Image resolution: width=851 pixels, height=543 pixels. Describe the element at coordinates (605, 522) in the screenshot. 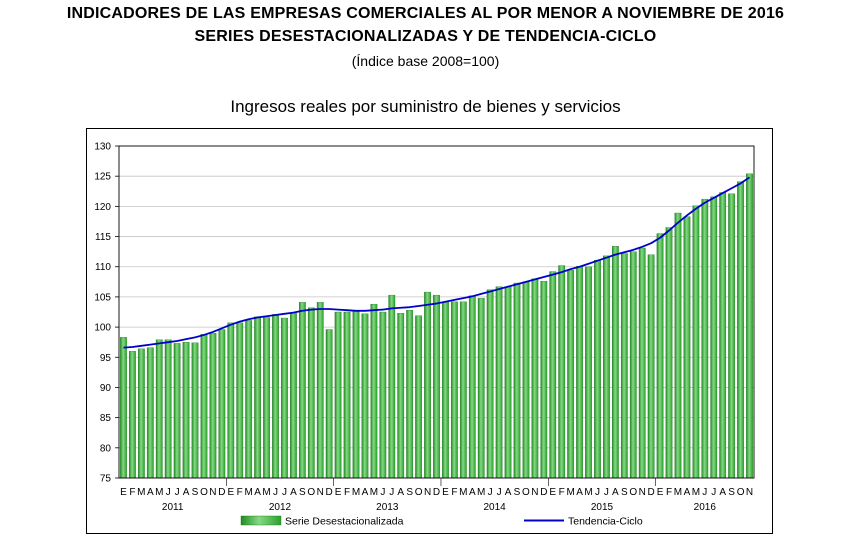

I see `legend-label-trend: Tendencia-Ciclo` at that location.